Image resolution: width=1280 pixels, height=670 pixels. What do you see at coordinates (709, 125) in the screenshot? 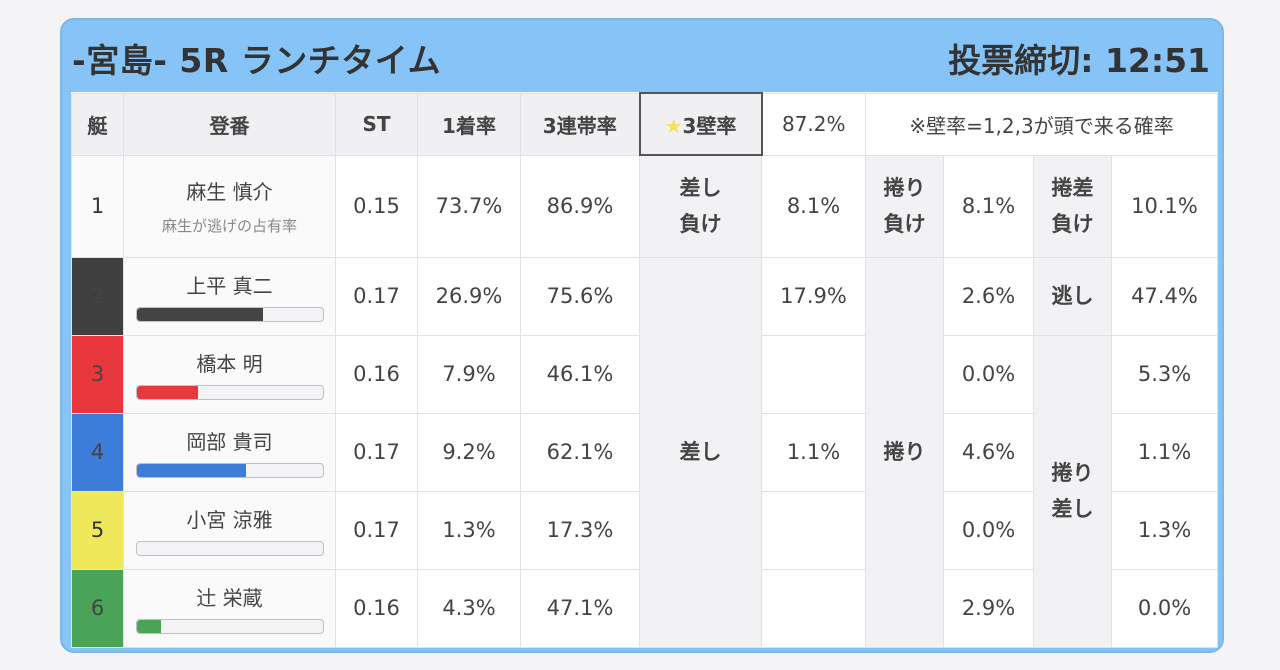
I see `wall-rate-label: 3壁率` at bounding box center [709, 125].